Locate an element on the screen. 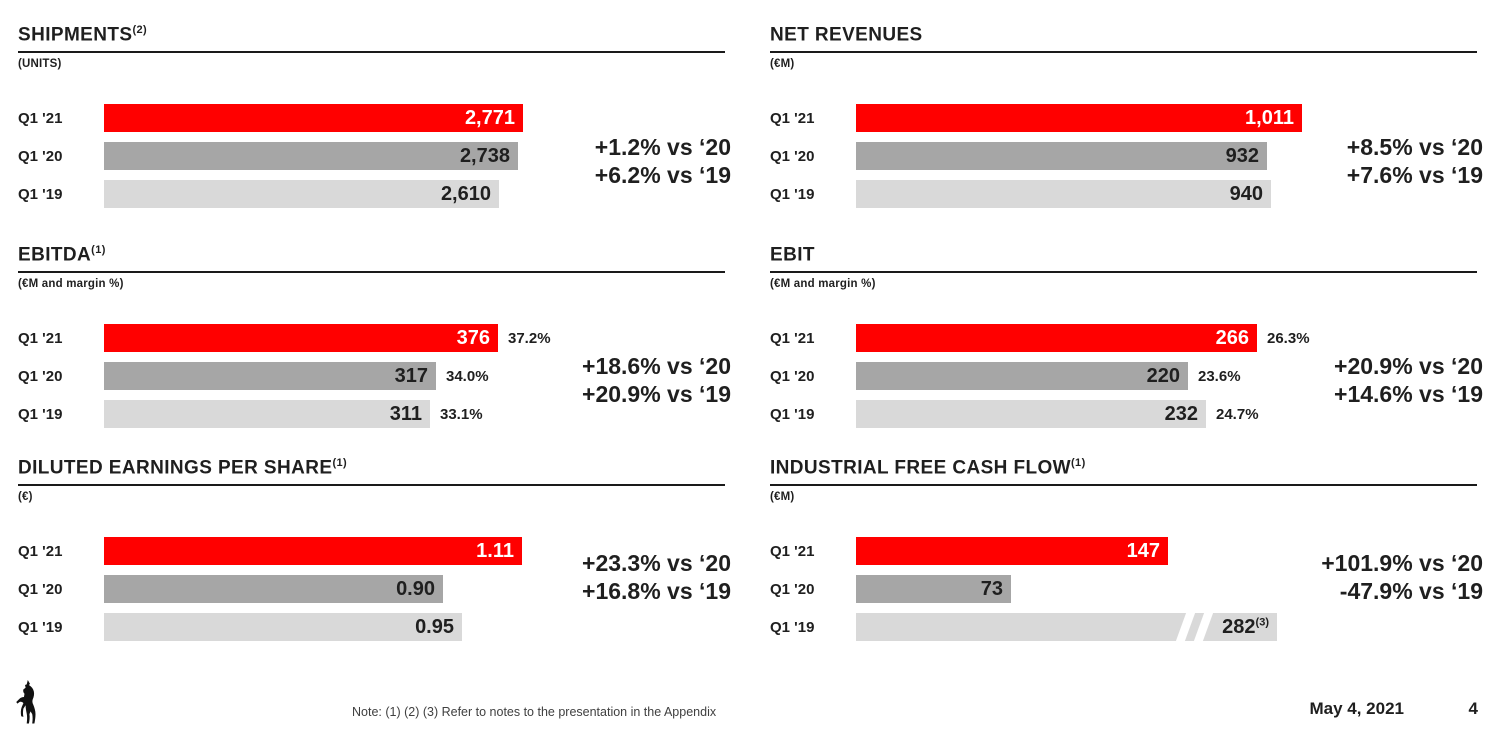 The height and width of the screenshot is (731, 1500). bar-row: Q1 '20 317 34.0% is located at coordinates (371, 376).